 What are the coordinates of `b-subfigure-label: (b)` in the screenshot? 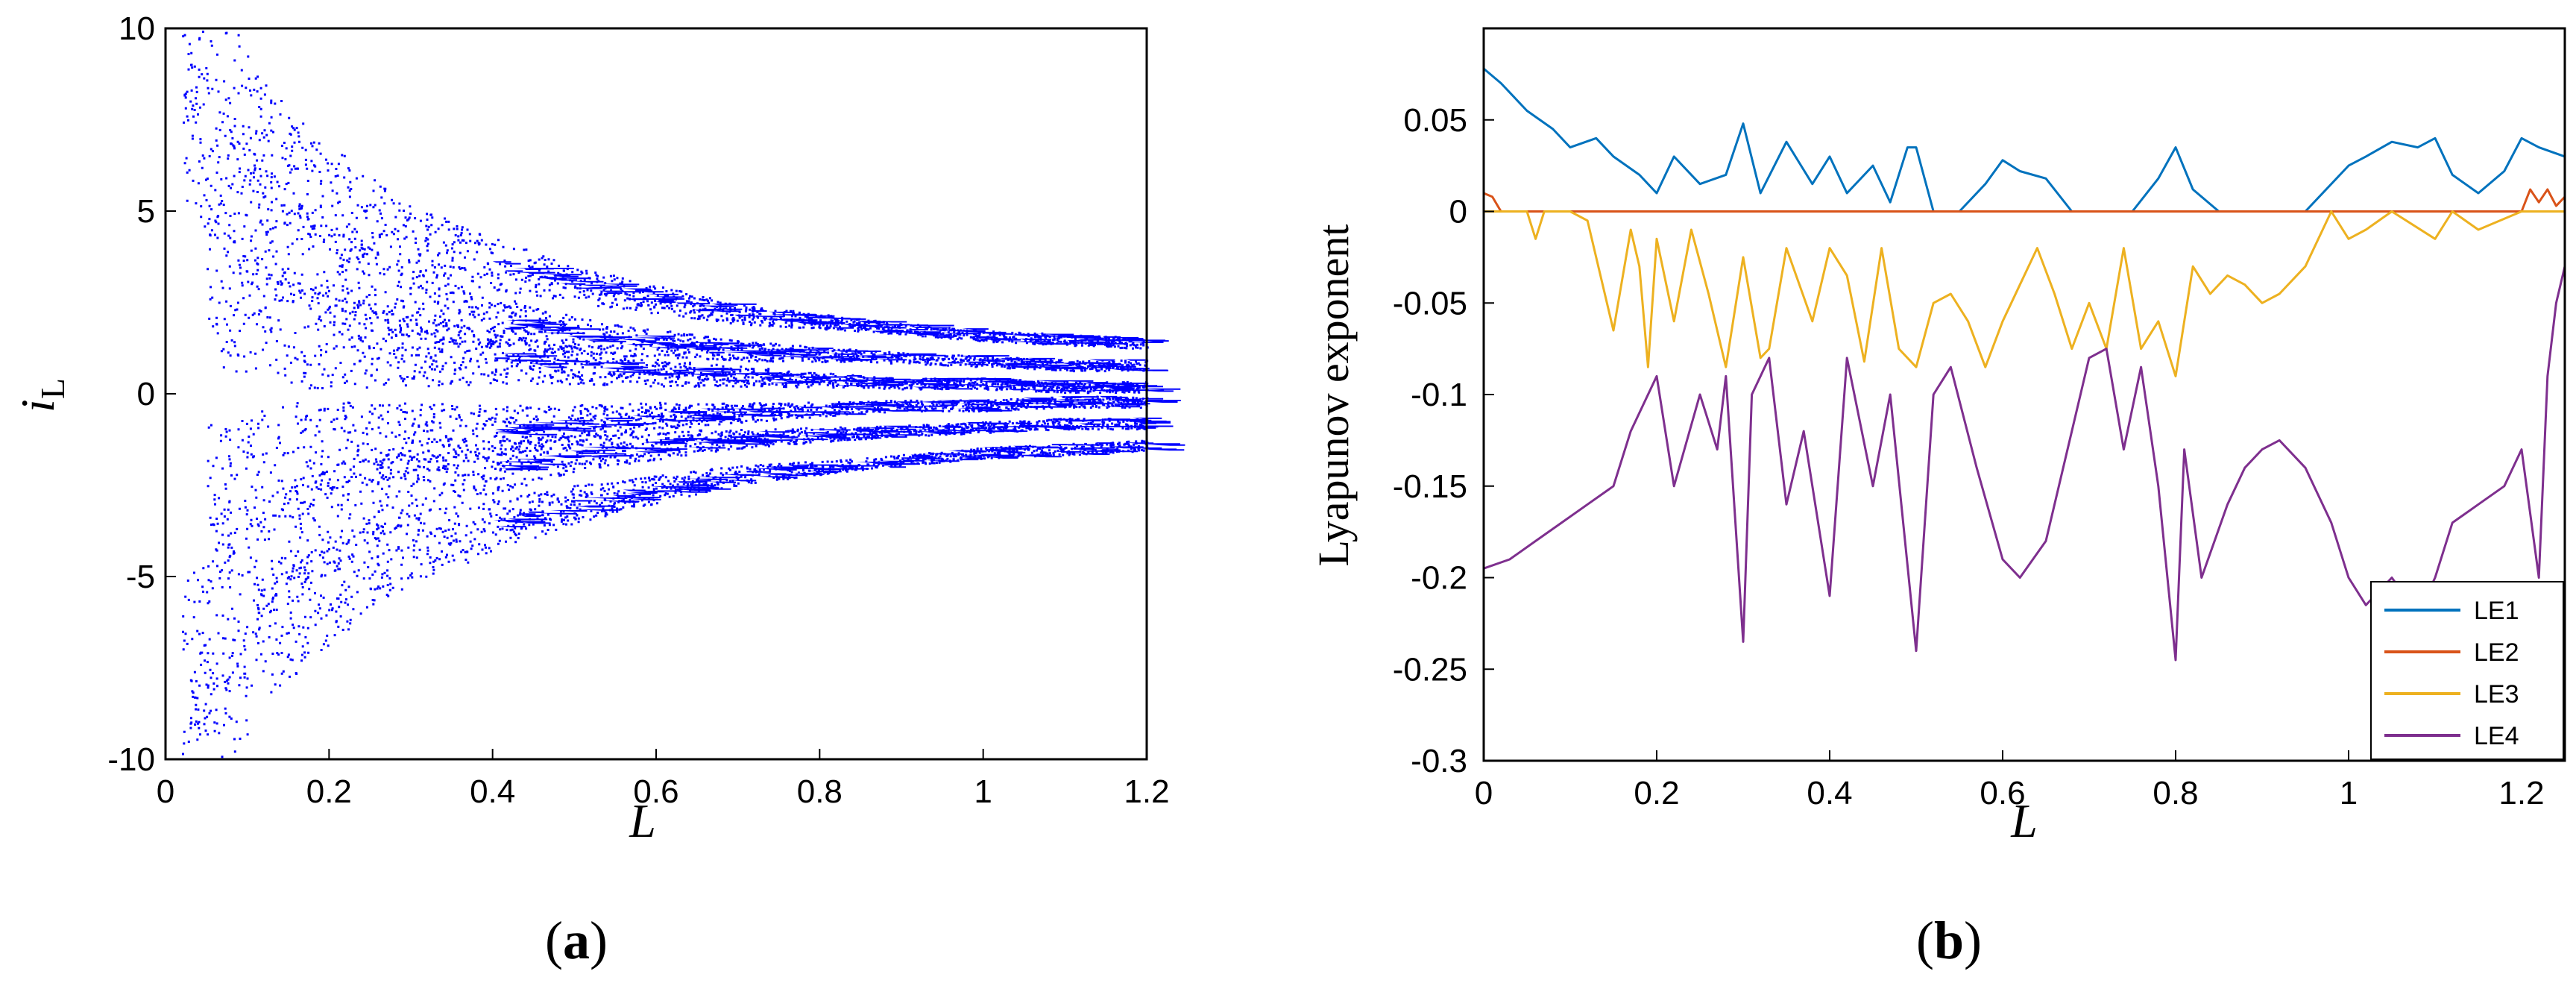 It's located at (1949, 940).